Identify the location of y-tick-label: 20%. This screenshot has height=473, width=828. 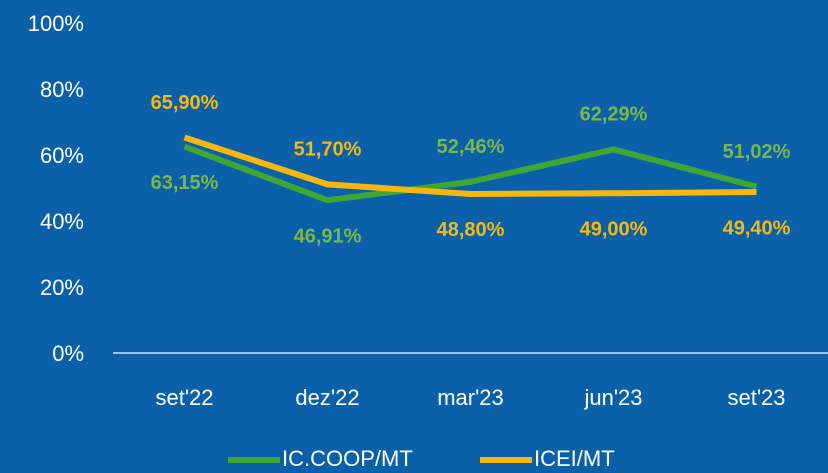
(62, 287).